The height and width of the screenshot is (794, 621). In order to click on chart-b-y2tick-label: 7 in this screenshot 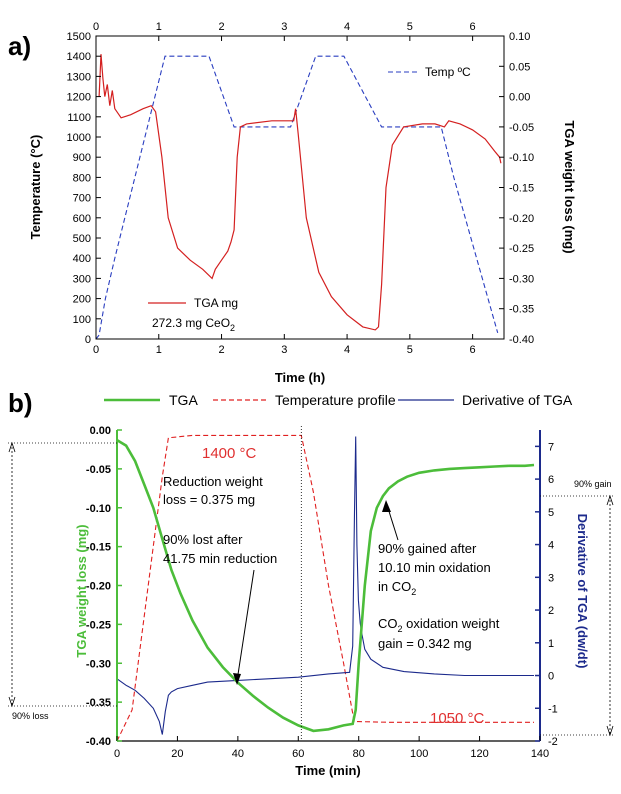, I will do `click(551, 447)`.